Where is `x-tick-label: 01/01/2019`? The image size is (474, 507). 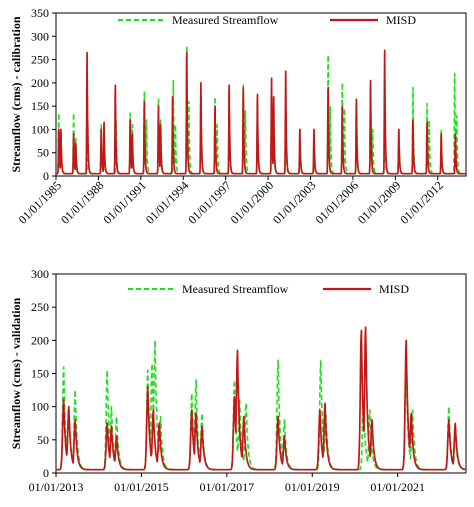 x-tick-label: 01/01/2019 is located at coordinates (312, 487).